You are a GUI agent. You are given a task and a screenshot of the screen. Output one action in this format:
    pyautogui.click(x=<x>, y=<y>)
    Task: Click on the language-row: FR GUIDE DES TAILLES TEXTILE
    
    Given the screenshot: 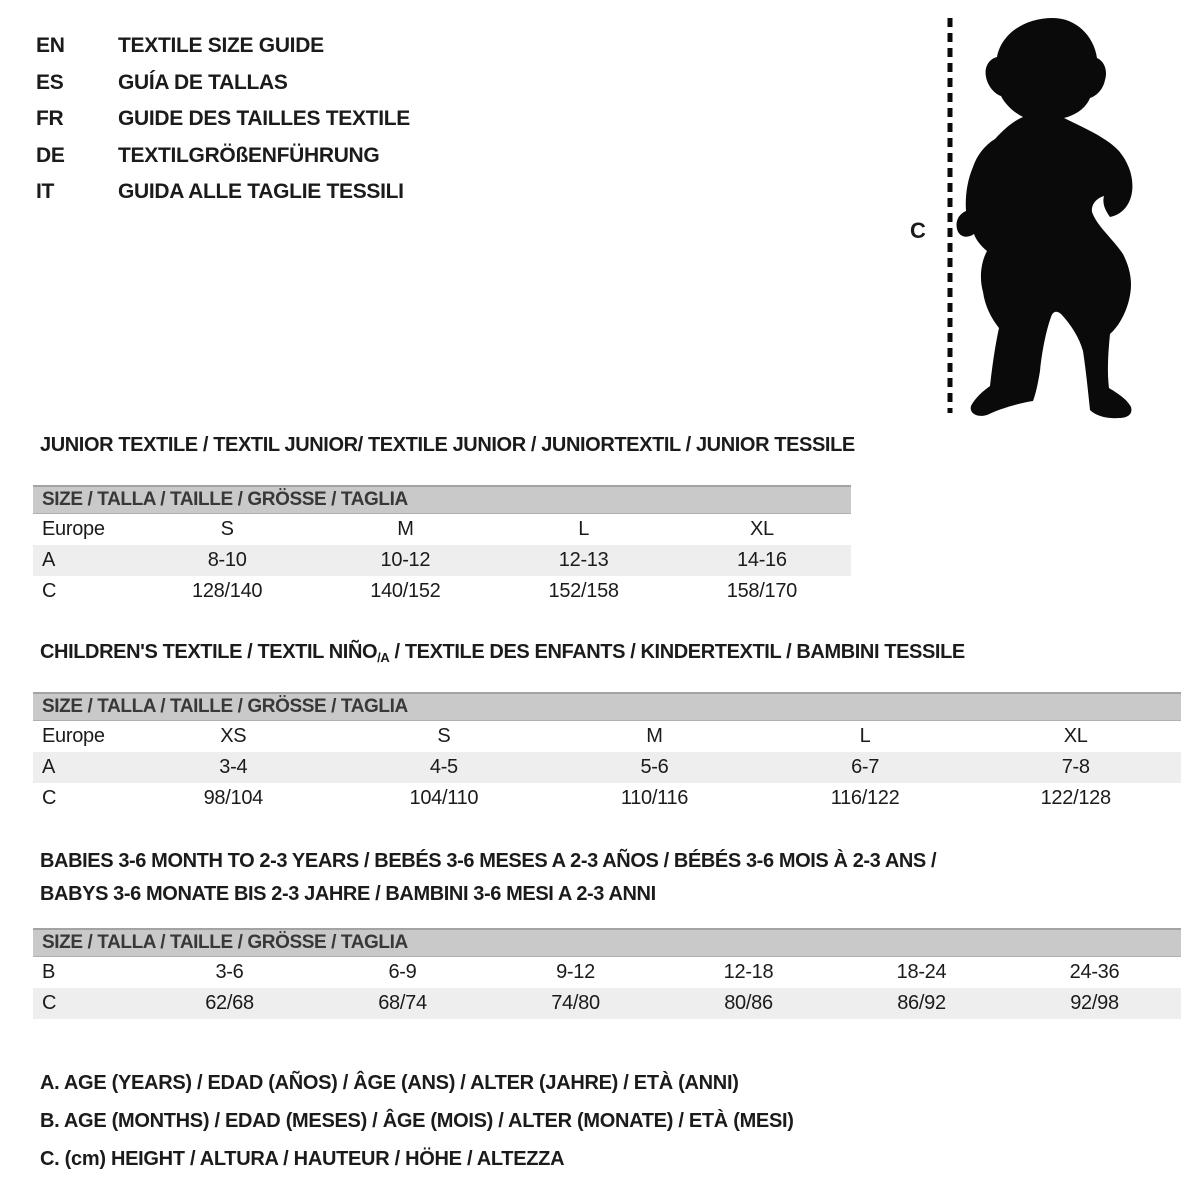 What is the action you would take?
    pyautogui.click(x=223, y=119)
    